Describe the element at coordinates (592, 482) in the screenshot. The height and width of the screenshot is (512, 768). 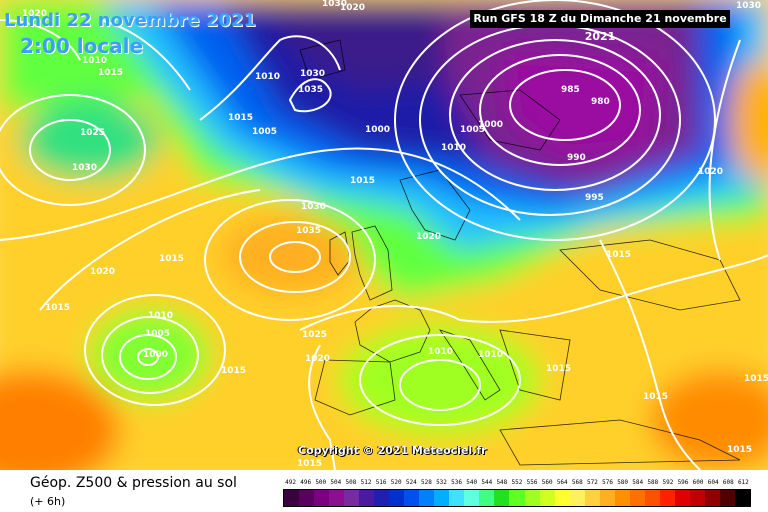
I see `legend-tick-label: 572` at that location.